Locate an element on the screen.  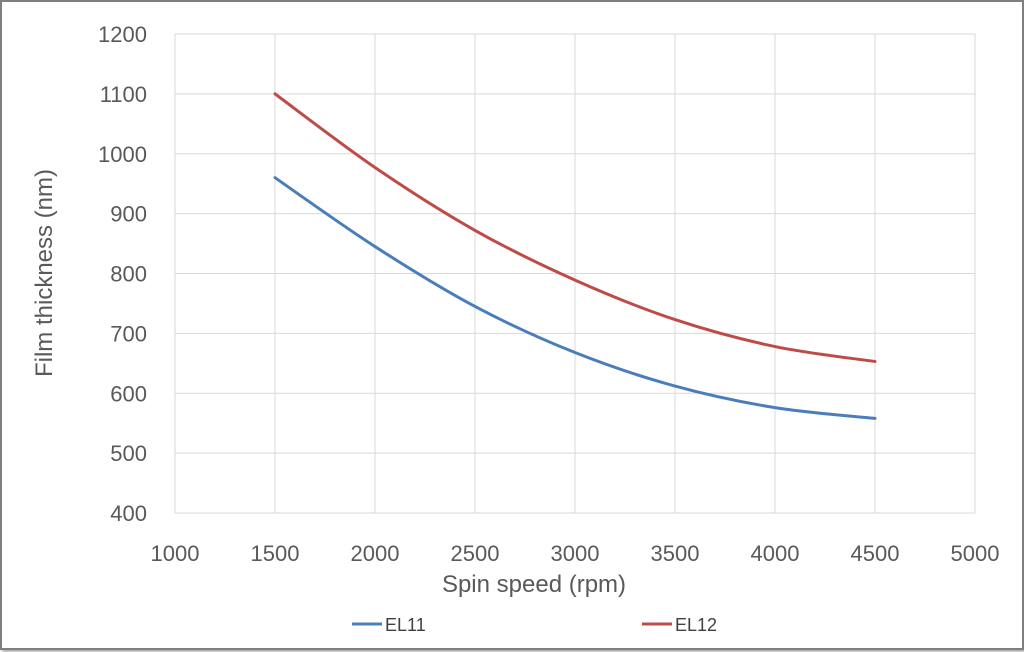
x-tick-label: 1000 is located at coordinates (175, 553).